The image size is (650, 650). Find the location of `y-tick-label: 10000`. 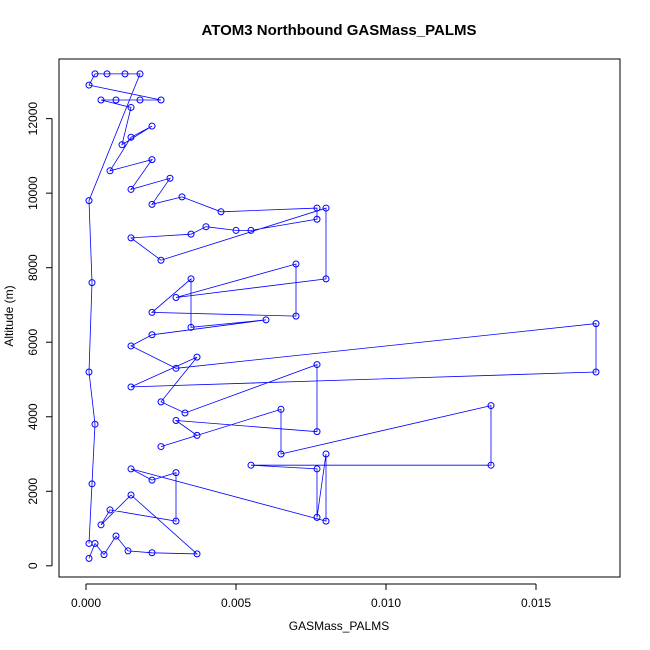

y-tick-label: 10000 is located at coordinates (33, 193).